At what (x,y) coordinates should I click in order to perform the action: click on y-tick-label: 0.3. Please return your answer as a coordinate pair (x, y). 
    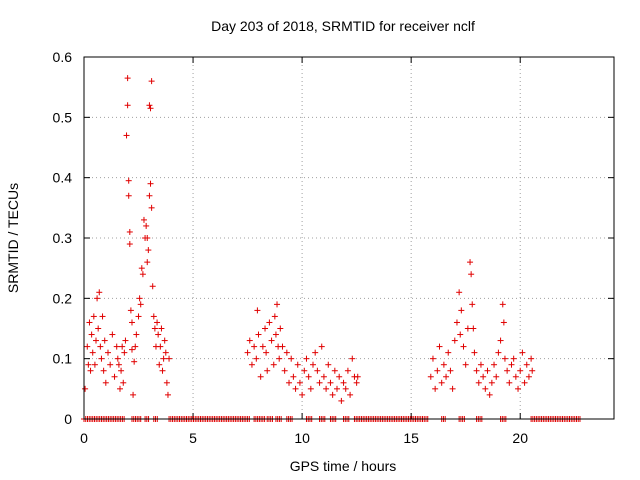
    Looking at the image, I should click on (63, 238).